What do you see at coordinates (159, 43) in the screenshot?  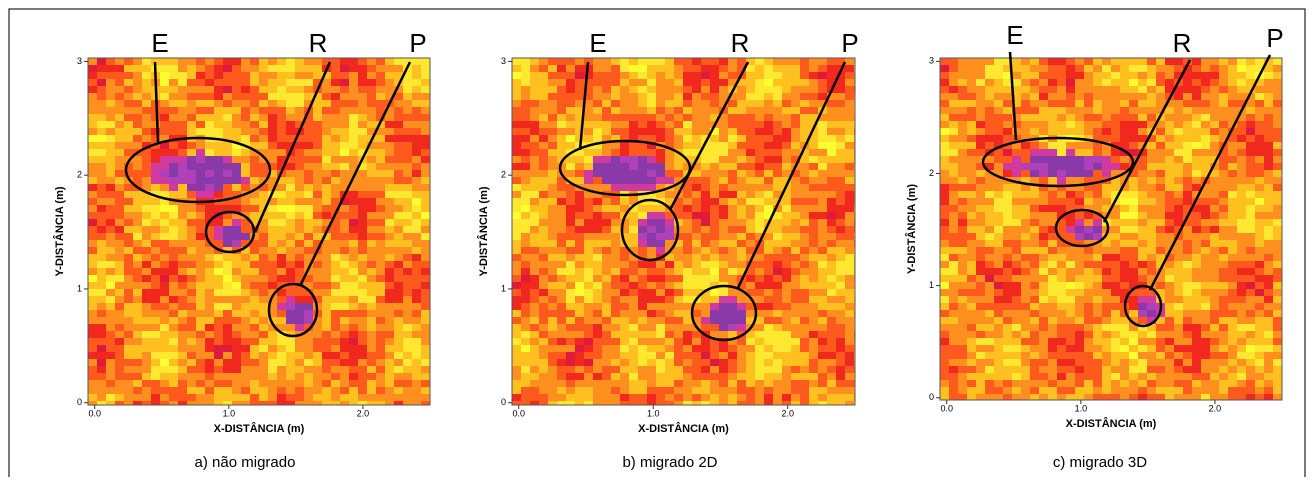 I see `annotation-label: E` at bounding box center [159, 43].